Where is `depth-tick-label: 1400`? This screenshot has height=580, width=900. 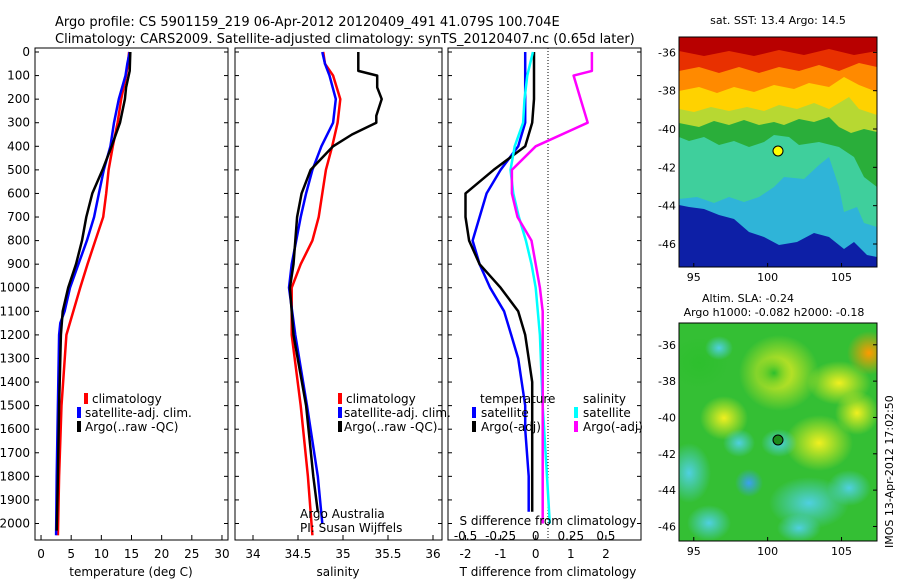 depth-tick-label: 1400 is located at coordinates (15, 382).